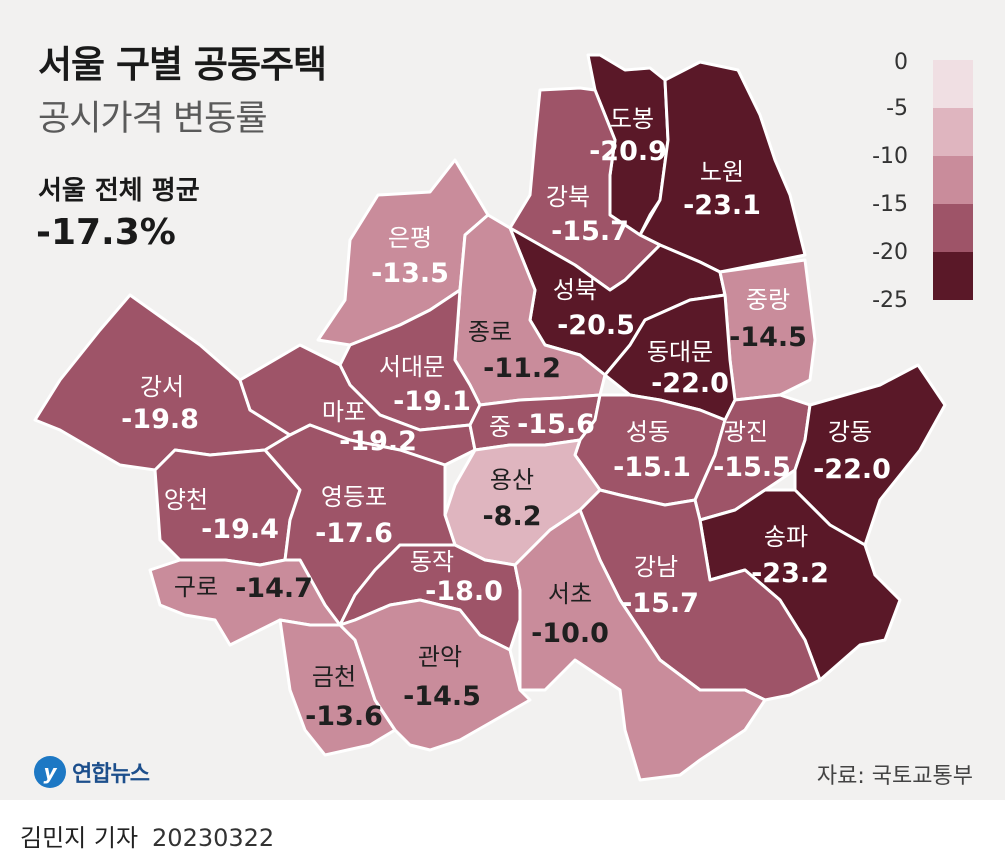  I want to click on yonhap-logo: y 연합뉴스, so click(92, 772).